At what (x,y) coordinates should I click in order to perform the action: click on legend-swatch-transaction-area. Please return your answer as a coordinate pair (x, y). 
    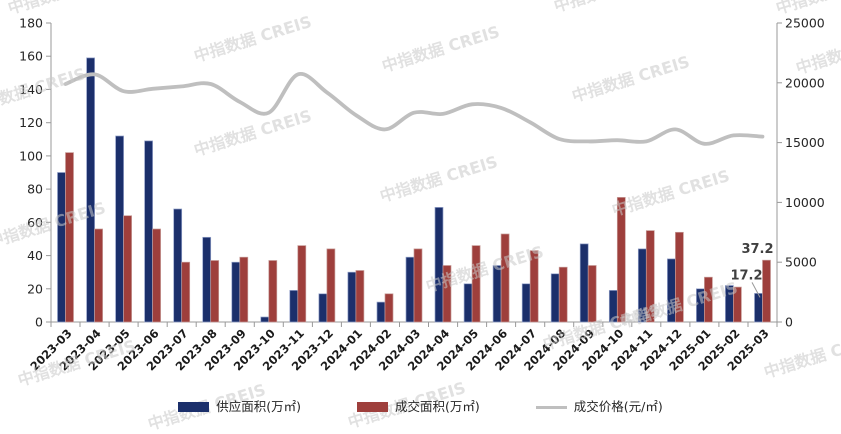
    Looking at the image, I should click on (373, 407).